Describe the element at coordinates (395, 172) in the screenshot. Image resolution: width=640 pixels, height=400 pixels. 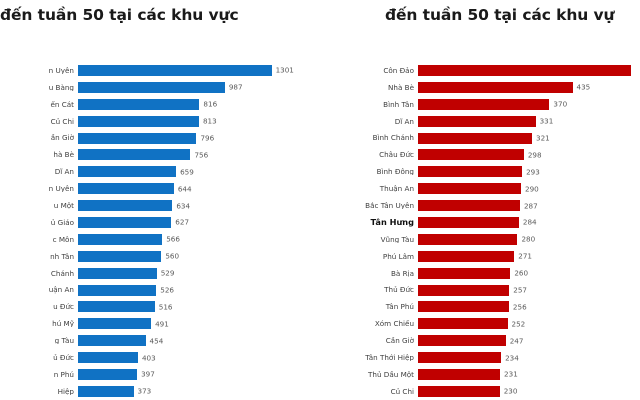
I see `bar-category-label: Bình Đông` at that location.